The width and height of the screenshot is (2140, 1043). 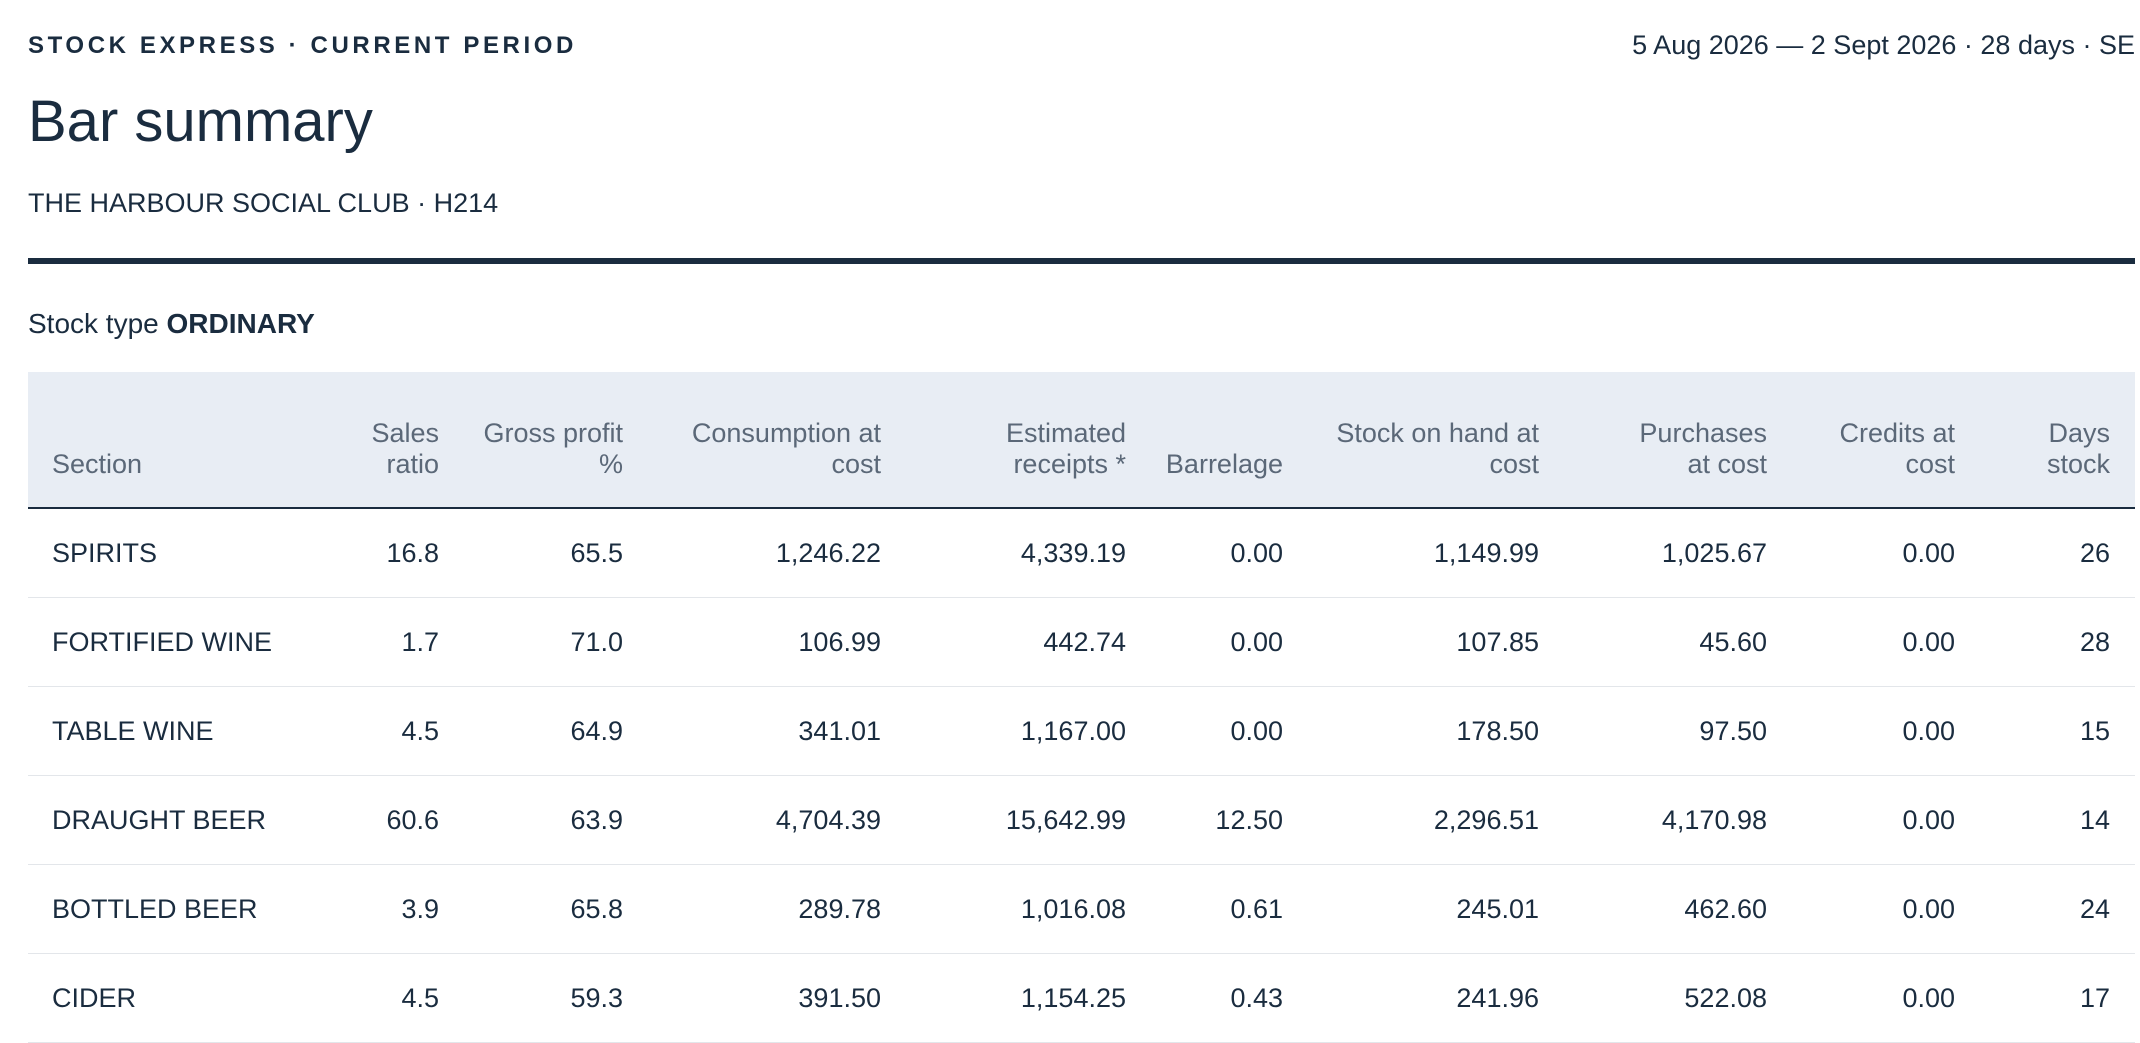 I want to click on value-cell: 106.99, so click(x=752, y=642).